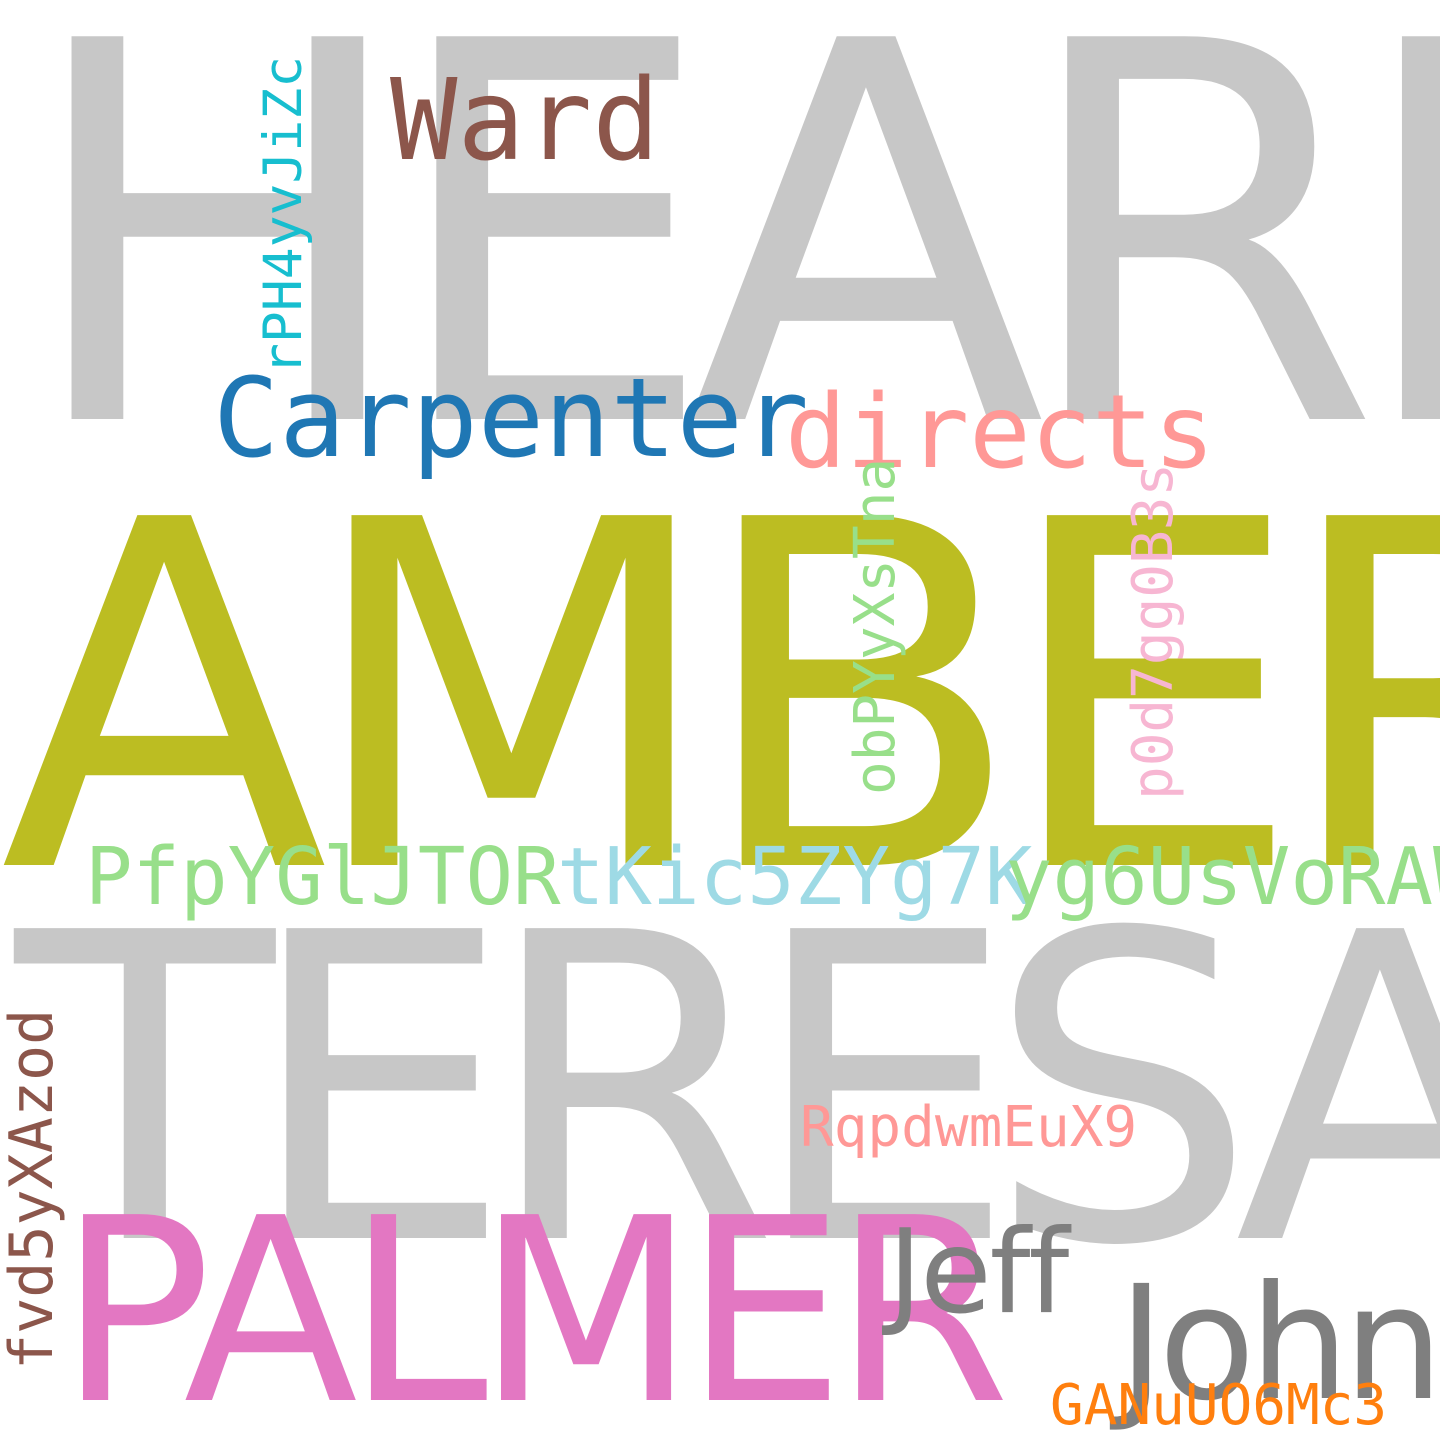 Image resolution: width=1440 pixels, height=1440 pixels. What do you see at coordinates (795, 877) in the screenshot?
I see `word-tkic5zyg7k: tKic5ZYg7K` at bounding box center [795, 877].